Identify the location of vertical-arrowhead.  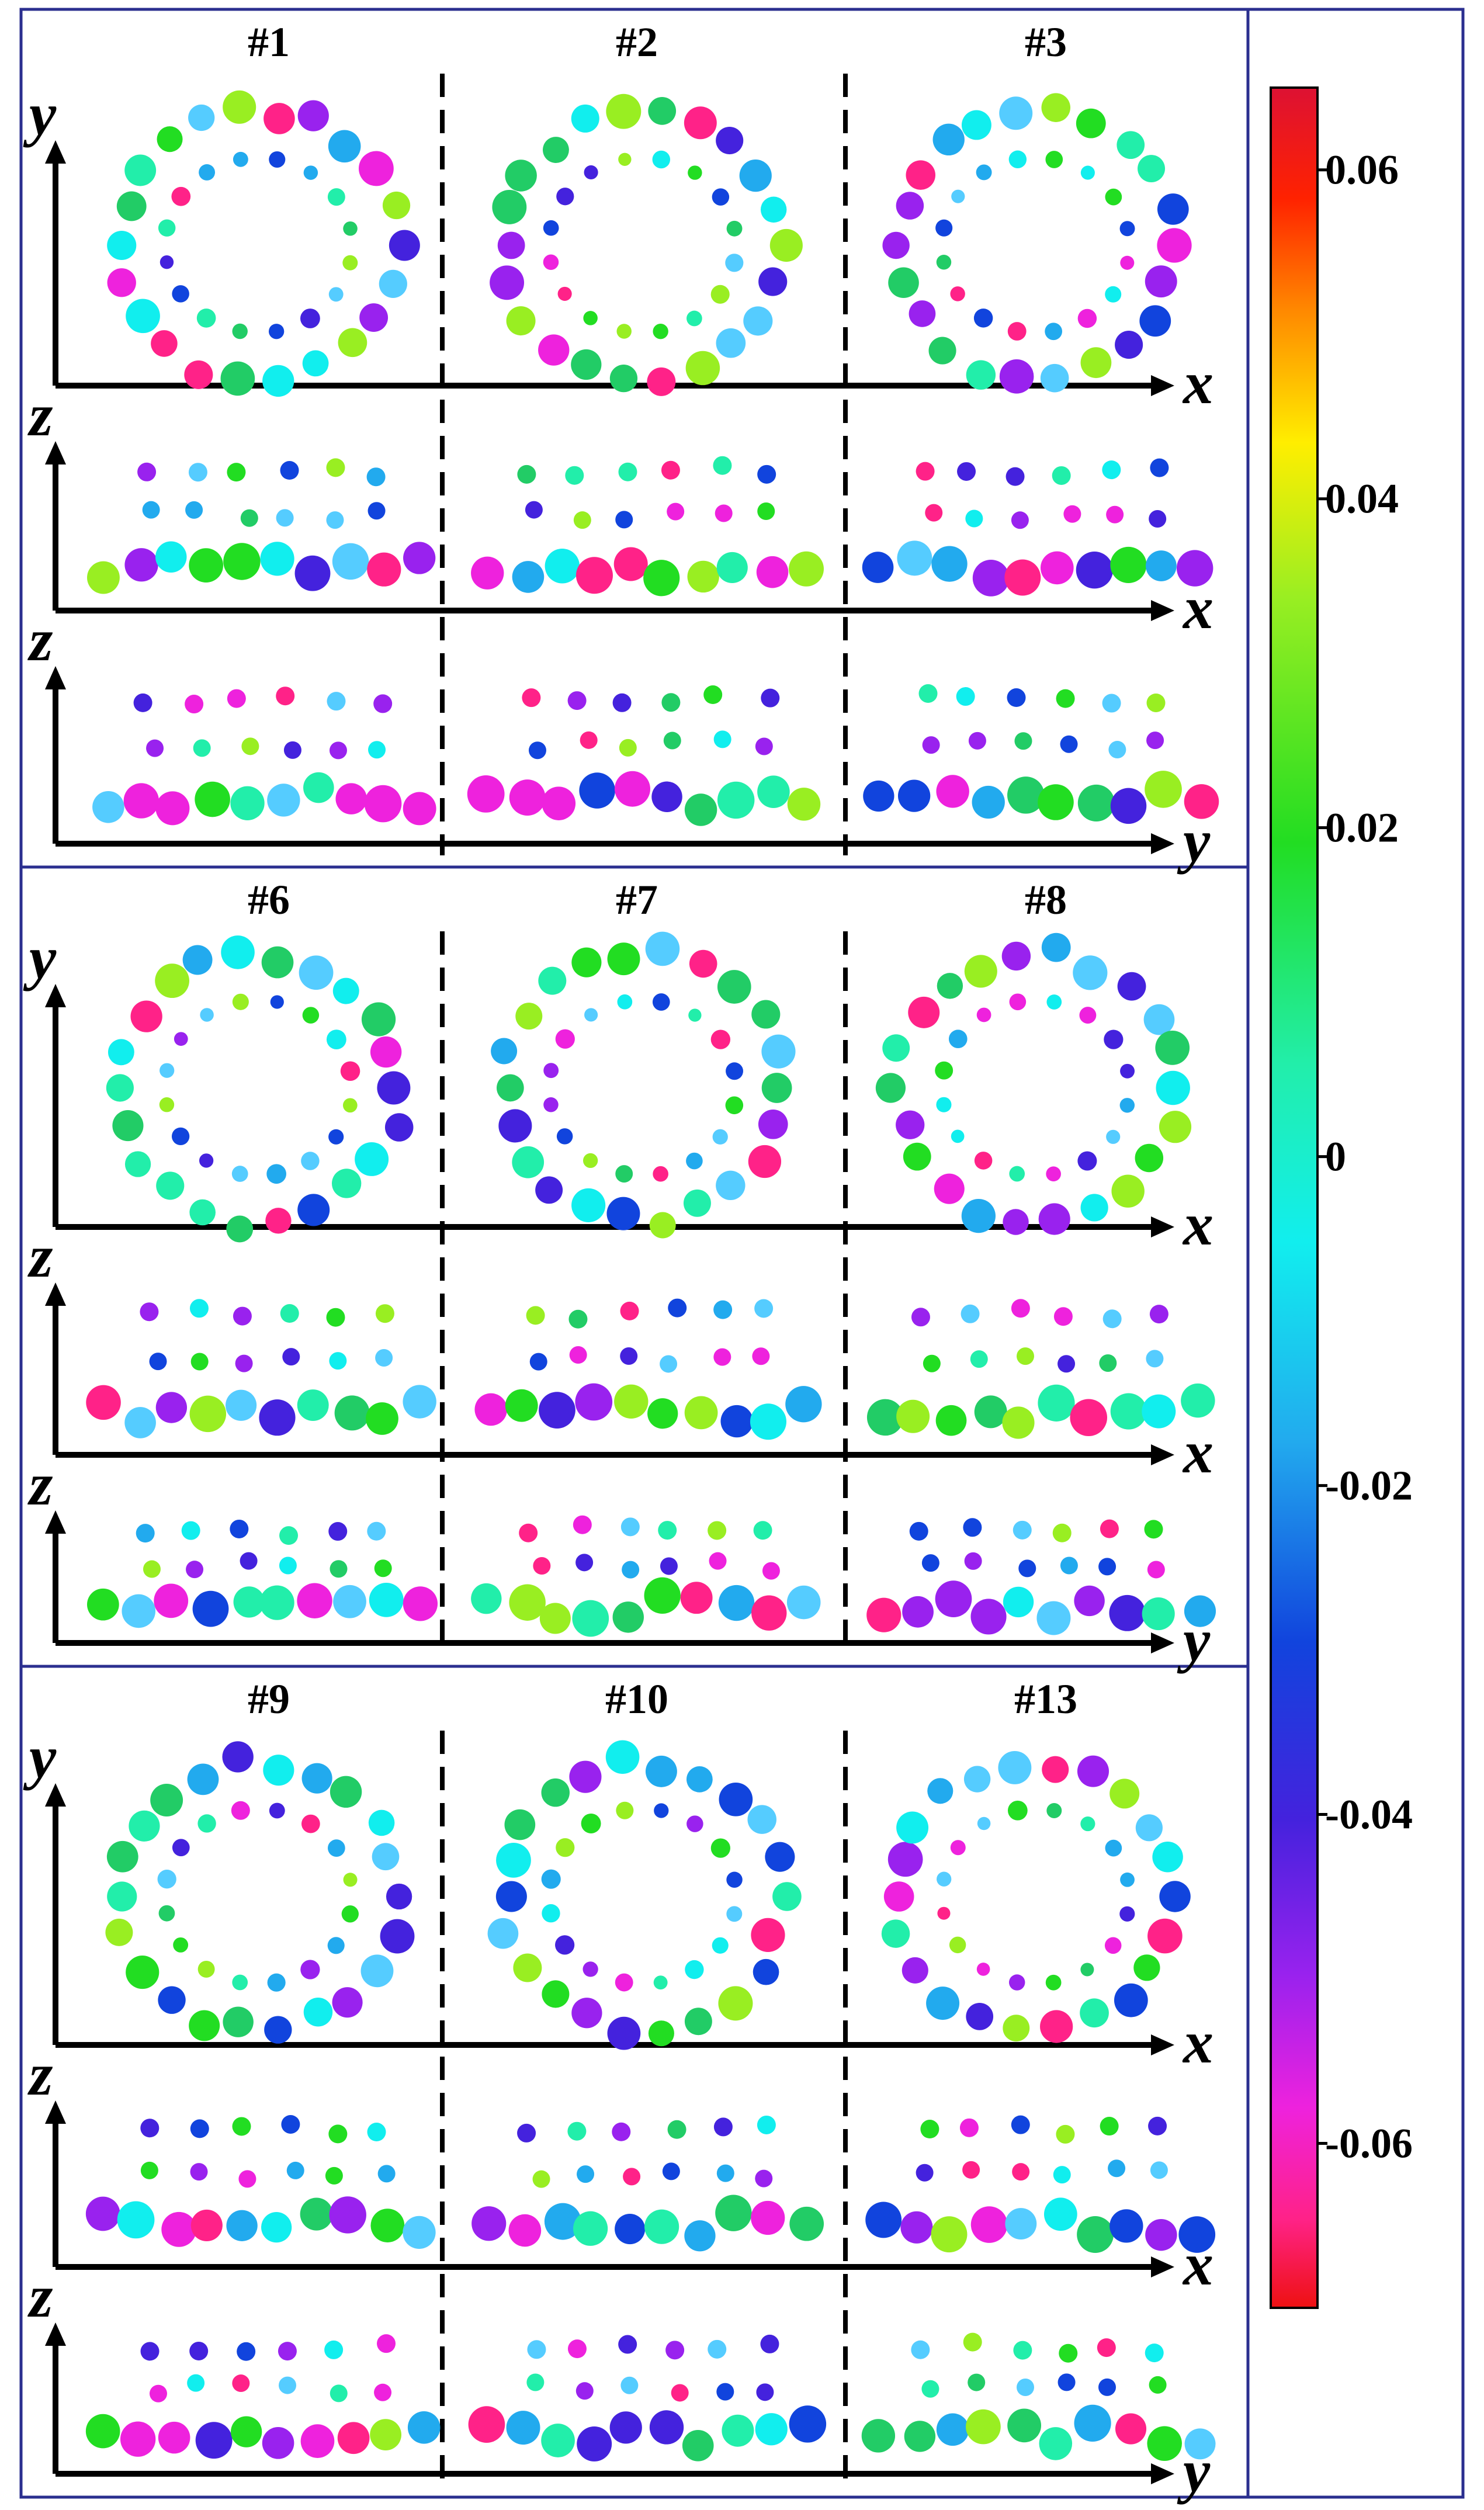
(55, 1294).